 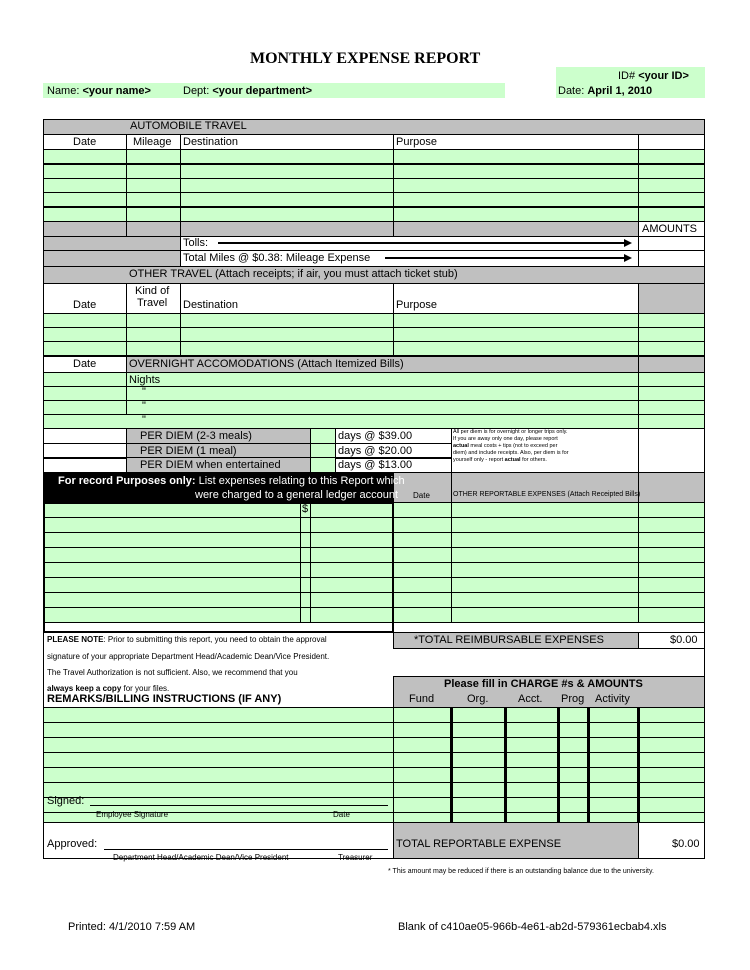 I want to click on col-mileage: Mileage, so click(x=152, y=142).